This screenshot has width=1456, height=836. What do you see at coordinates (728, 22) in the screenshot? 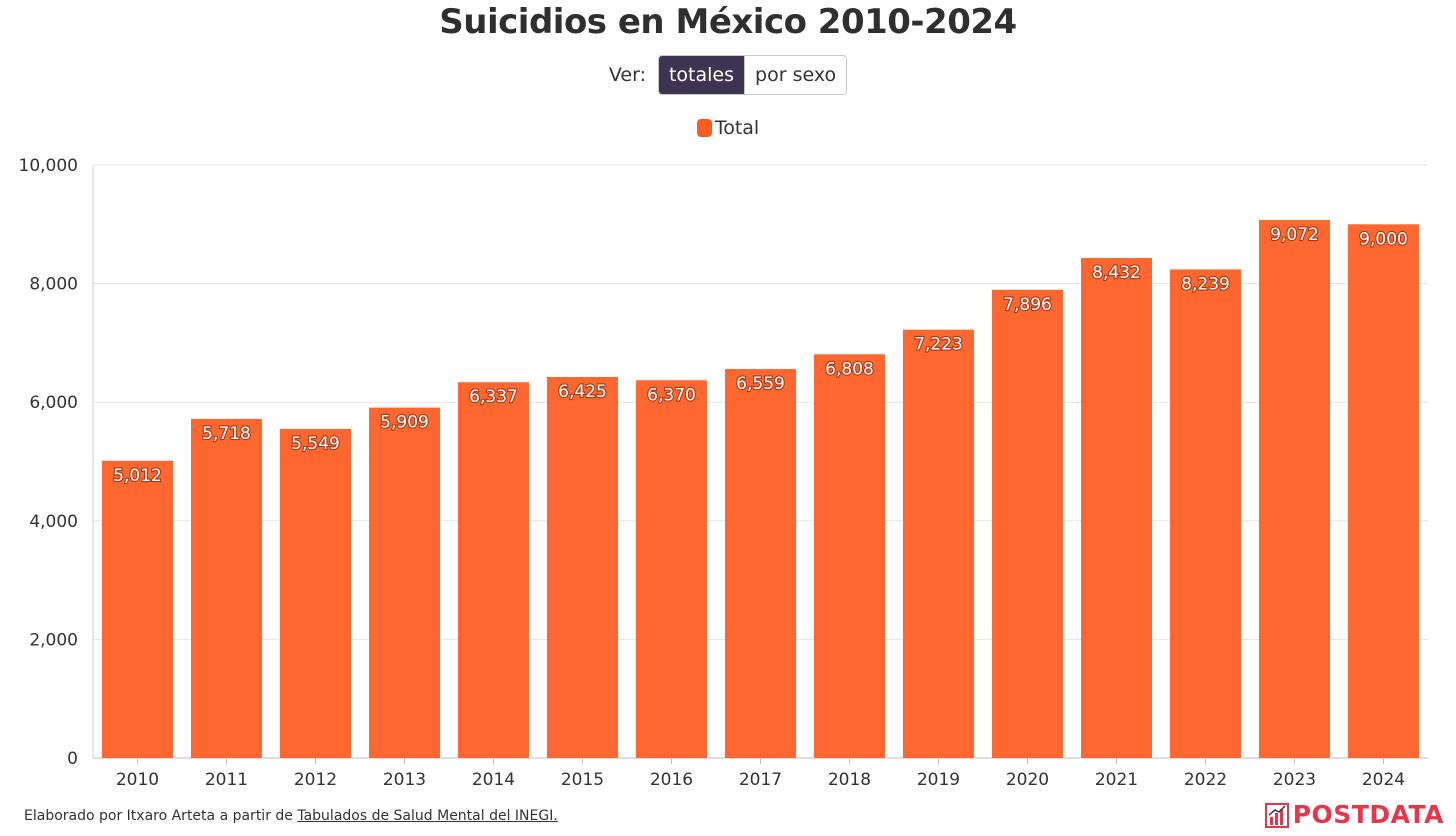
I see `chart-title: Suicidios en México 2010-2024` at bounding box center [728, 22].